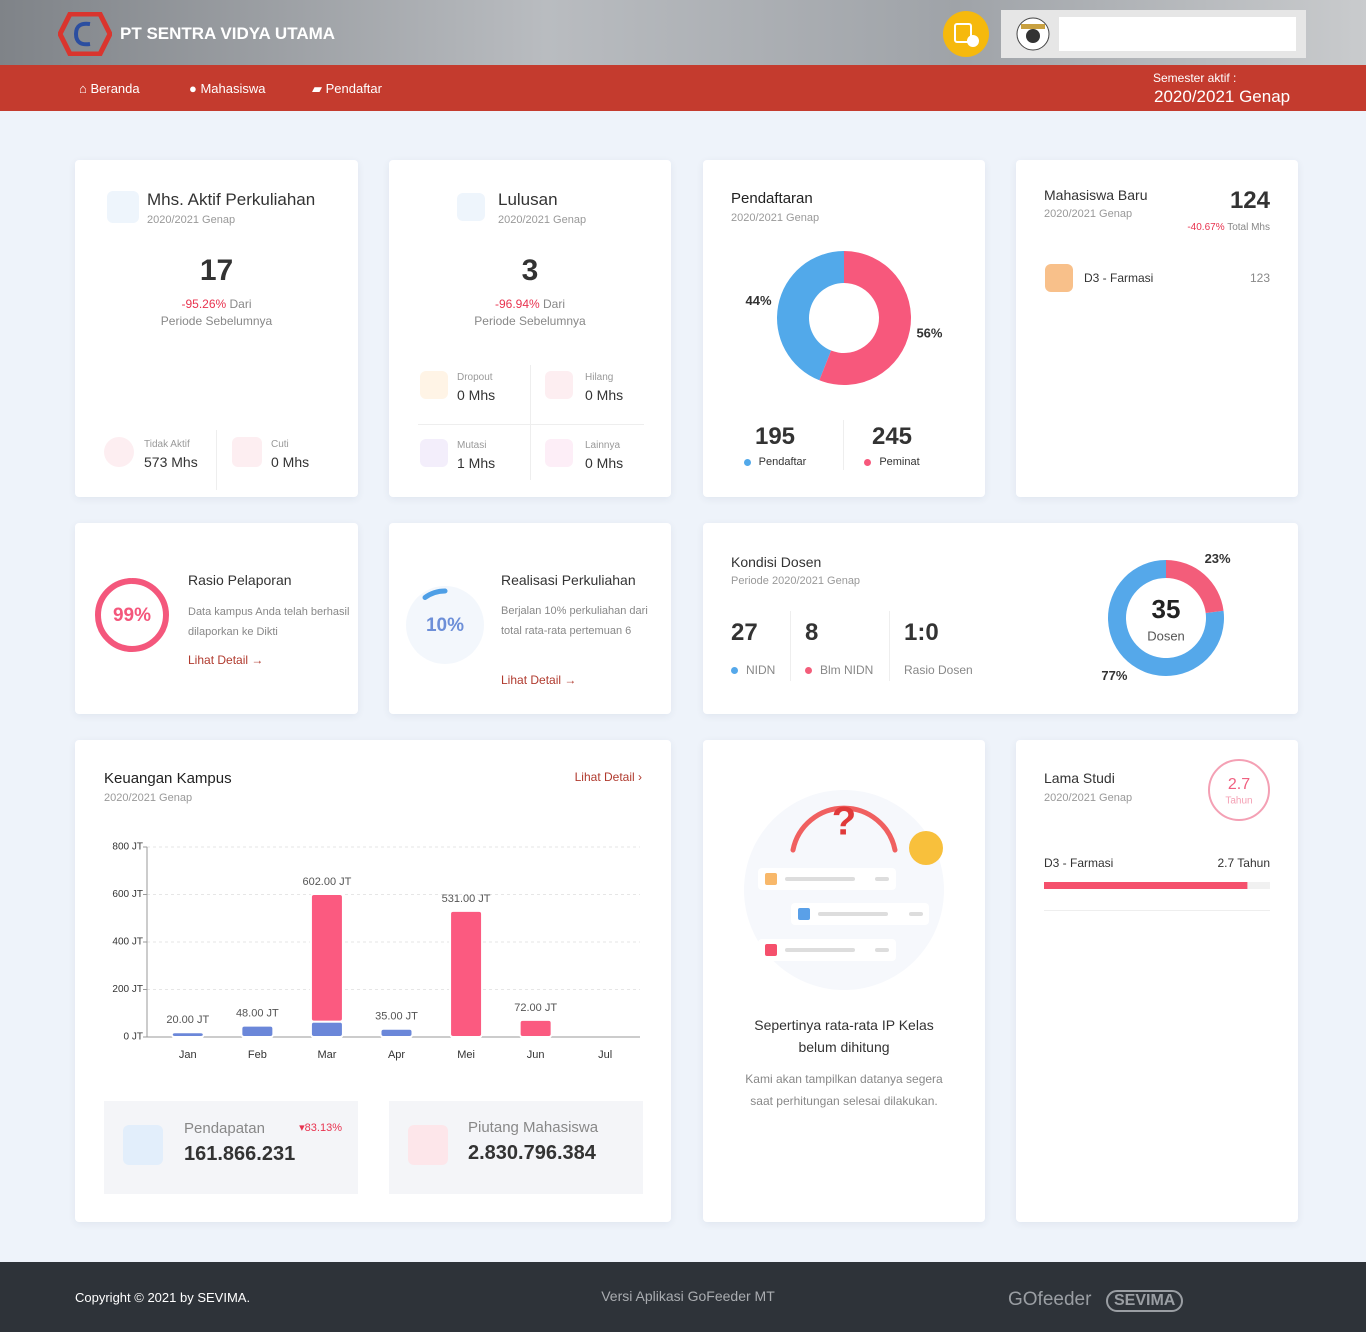 The height and width of the screenshot is (1332, 1366). Describe the element at coordinates (844, 890) in the screenshot. I see `illustration: ?` at that location.